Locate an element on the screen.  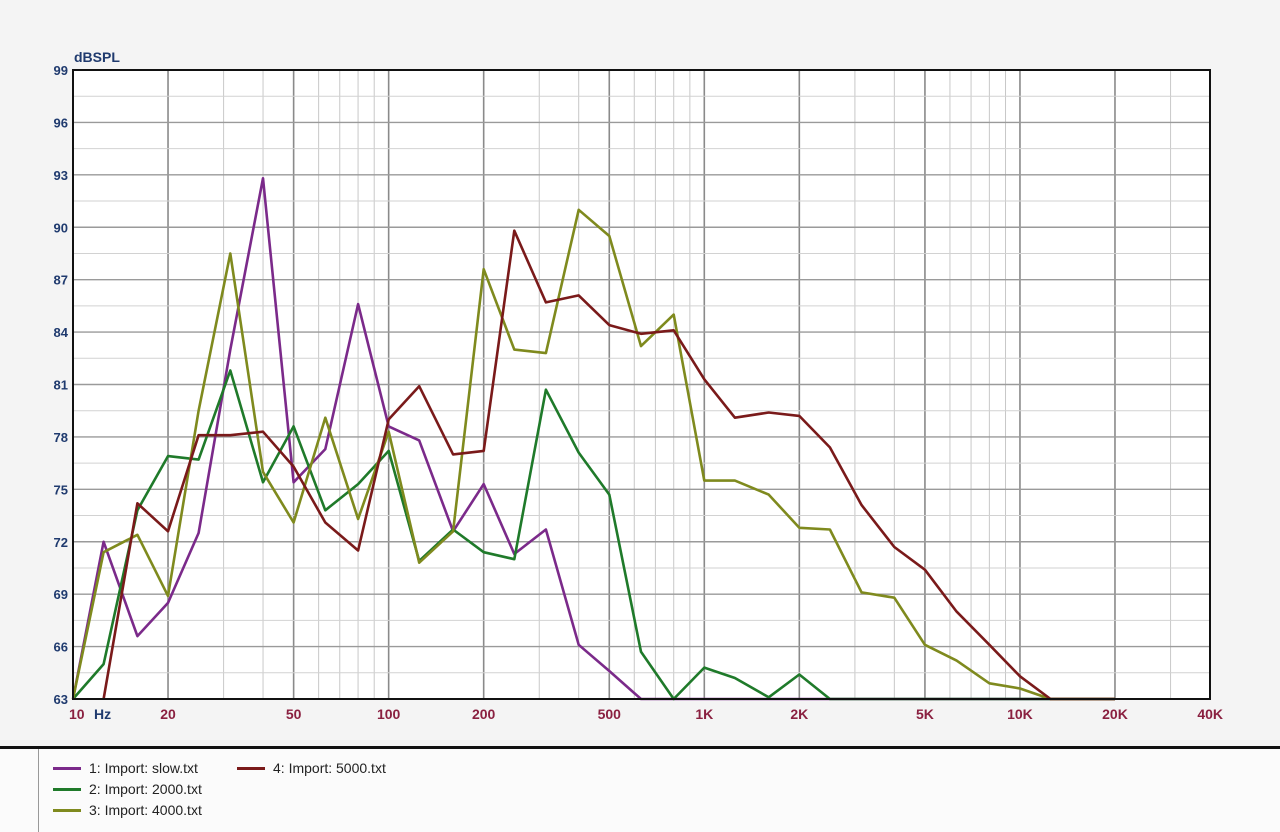
legend-item: 3: Import: 4000.txt is located at coordinates (127, 810).